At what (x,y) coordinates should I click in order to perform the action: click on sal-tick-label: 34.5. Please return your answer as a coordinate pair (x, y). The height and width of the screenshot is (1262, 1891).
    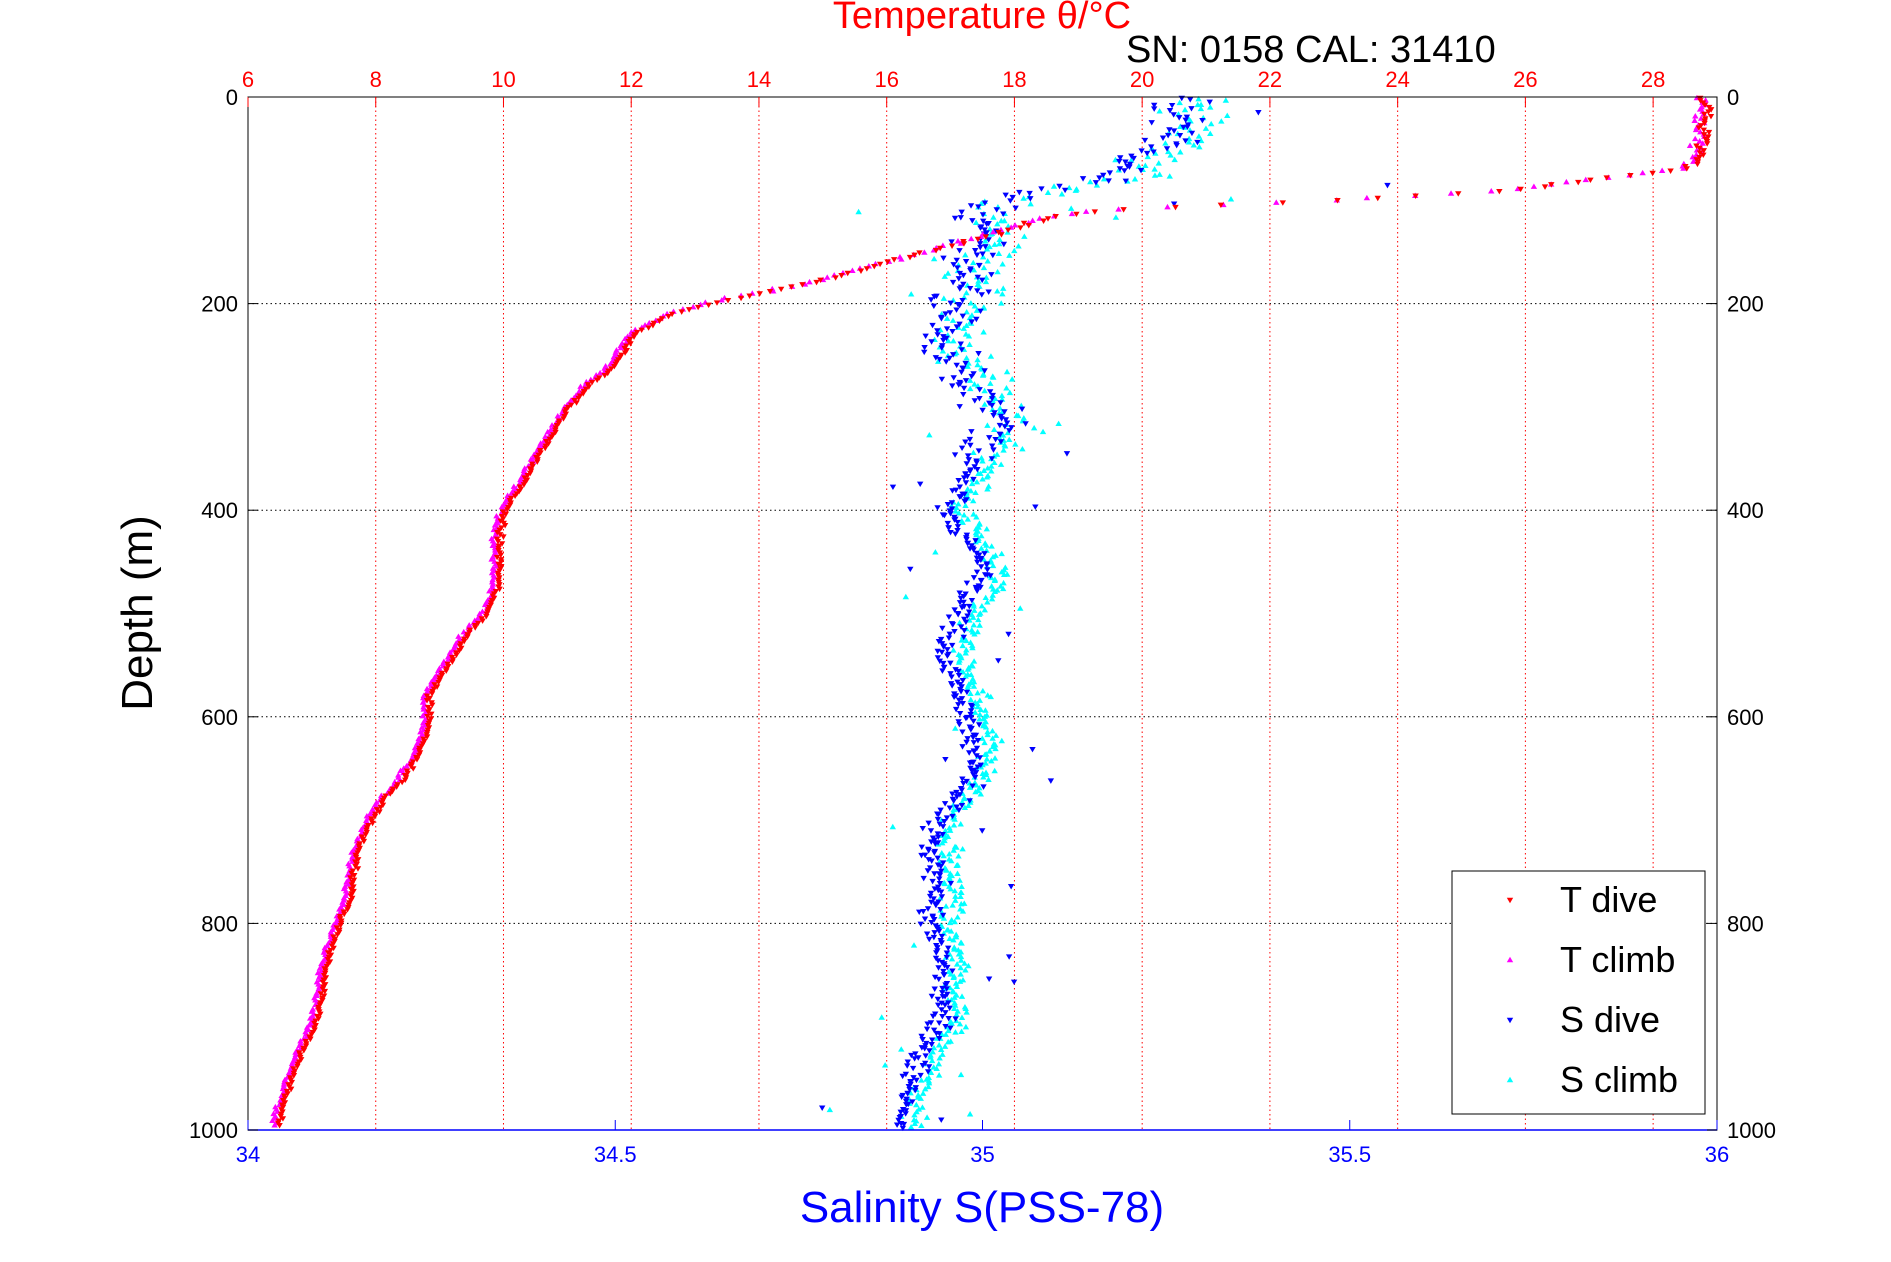
    Looking at the image, I should click on (615, 1154).